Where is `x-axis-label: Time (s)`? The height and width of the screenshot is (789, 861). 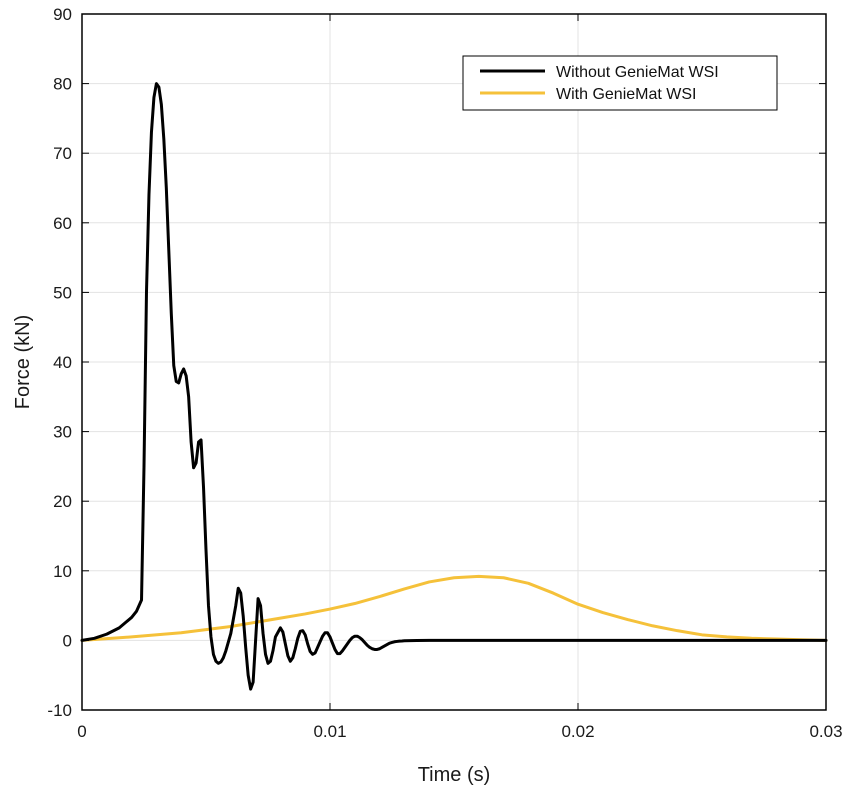 x-axis-label: Time (s) is located at coordinates (454, 775).